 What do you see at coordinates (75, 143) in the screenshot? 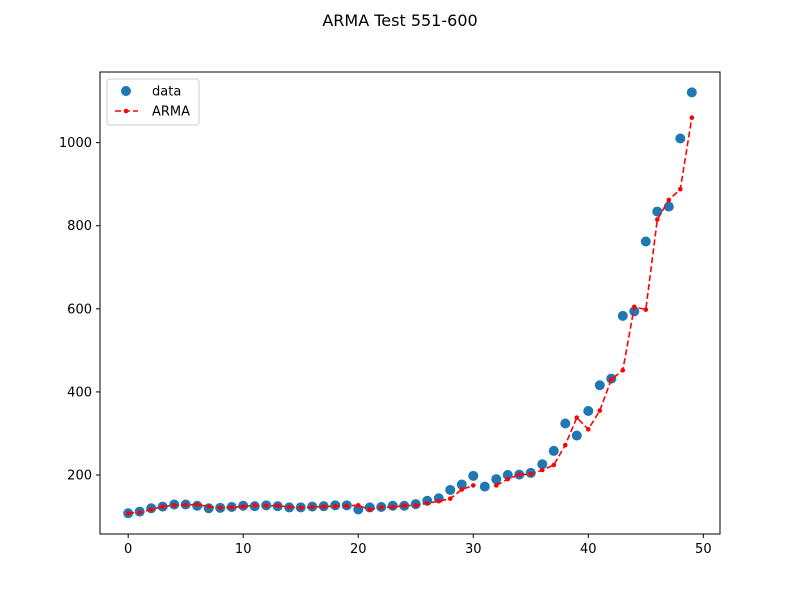
I see `y-tick-label: 1000` at bounding box center [75, 143].